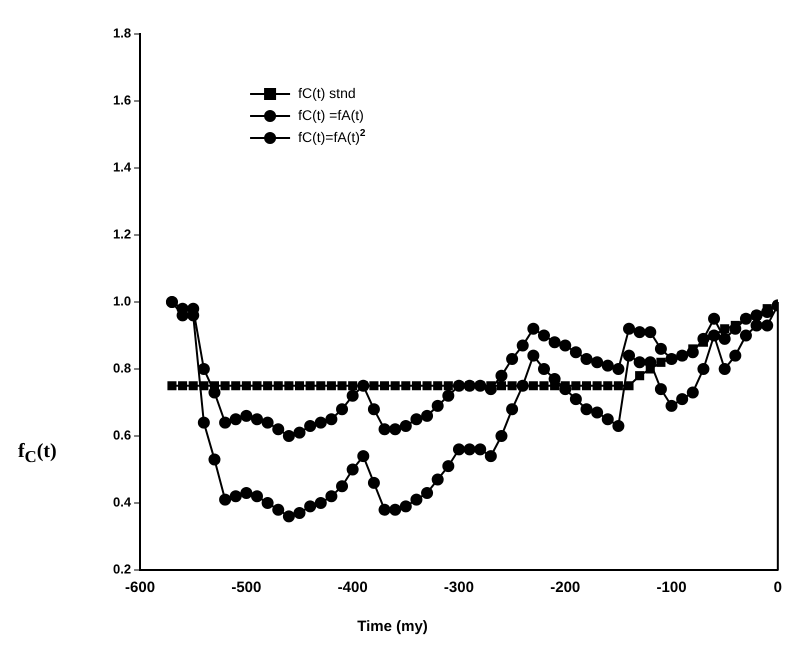 The width and height of the screenshot is (785, 664). I want to click on y-tick-label: 1.0, so click(122, 301).